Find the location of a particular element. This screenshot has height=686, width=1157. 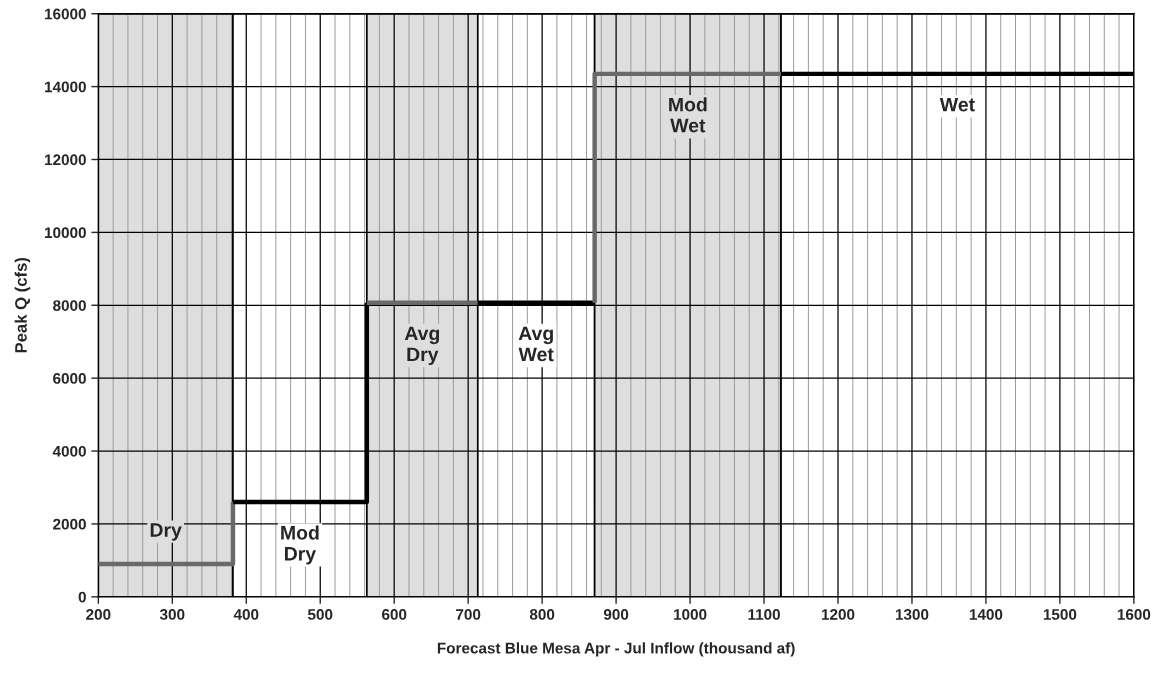

y-tick-label: 2000 is located at coordinates (69, 524).